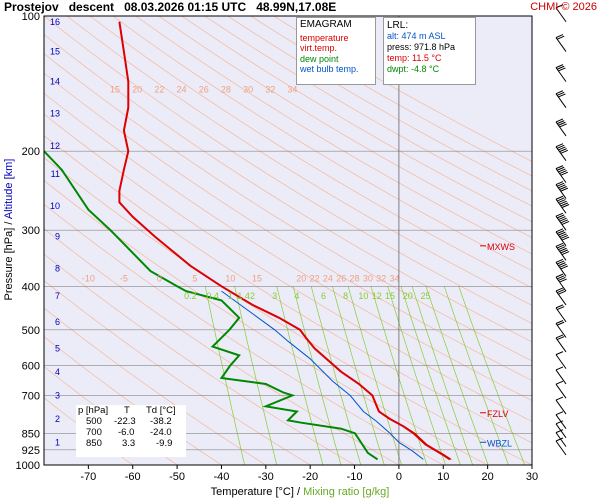  I want to click on legend-title: EMAGRAM, so click(326, 24).